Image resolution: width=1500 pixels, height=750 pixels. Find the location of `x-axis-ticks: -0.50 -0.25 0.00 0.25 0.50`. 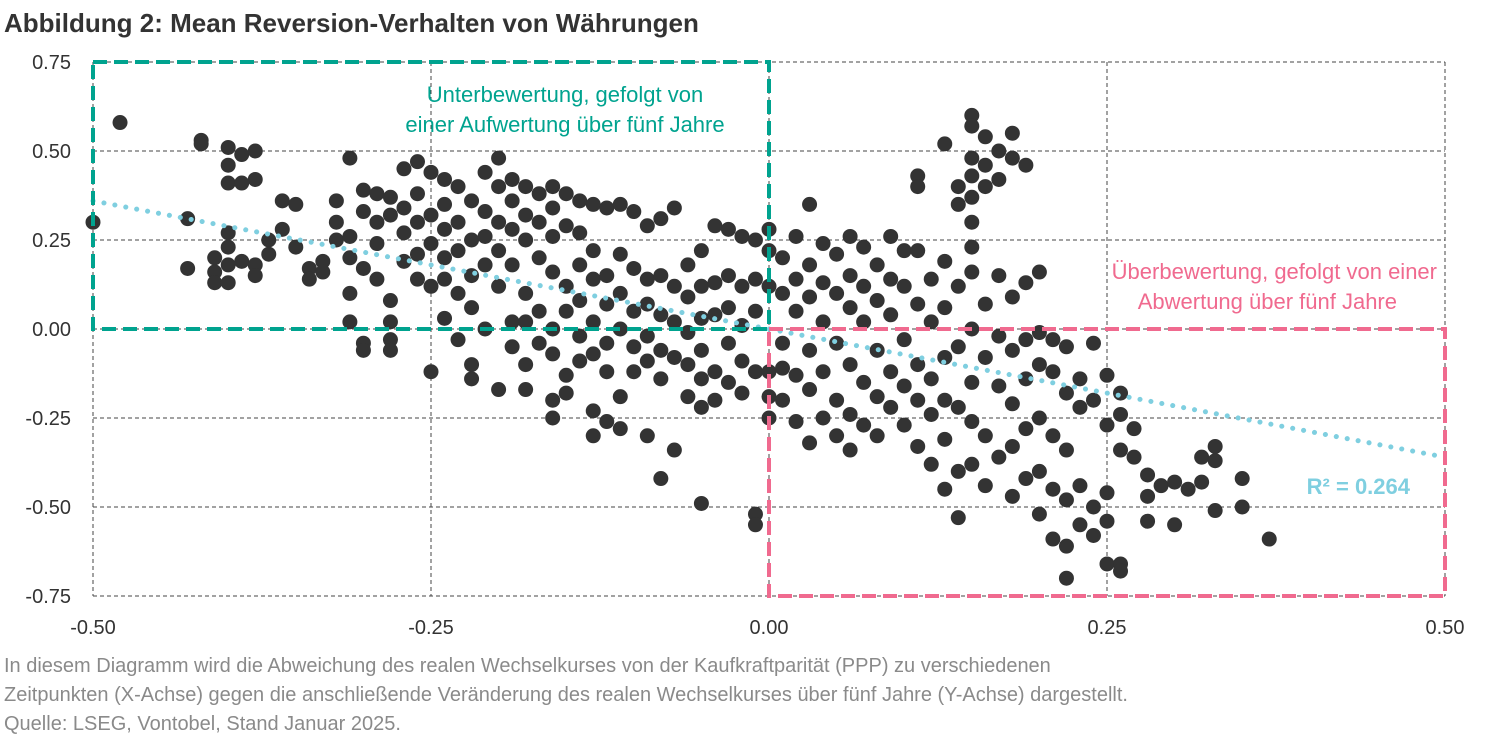

x-axis-ticks: -0.50 -0.25 0.00 0.25 0.50 is located at coordinates (767, 628).